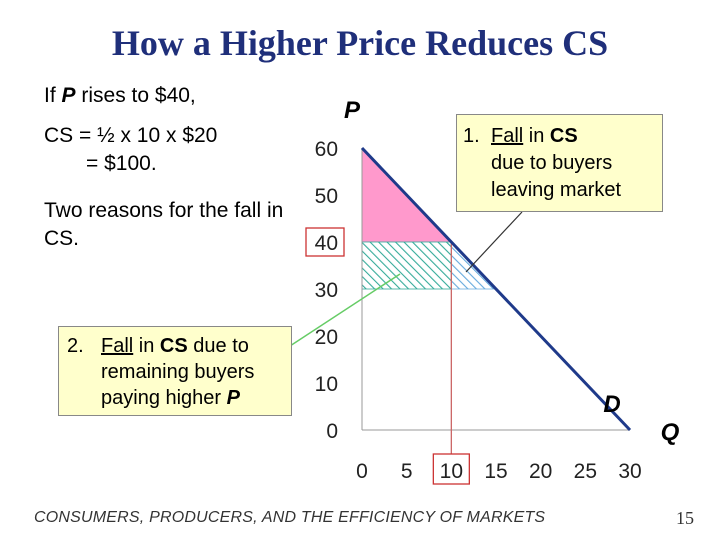 This screenshot has width=720, height=540. I want to click on callout1-in: in, so click(536, 136).